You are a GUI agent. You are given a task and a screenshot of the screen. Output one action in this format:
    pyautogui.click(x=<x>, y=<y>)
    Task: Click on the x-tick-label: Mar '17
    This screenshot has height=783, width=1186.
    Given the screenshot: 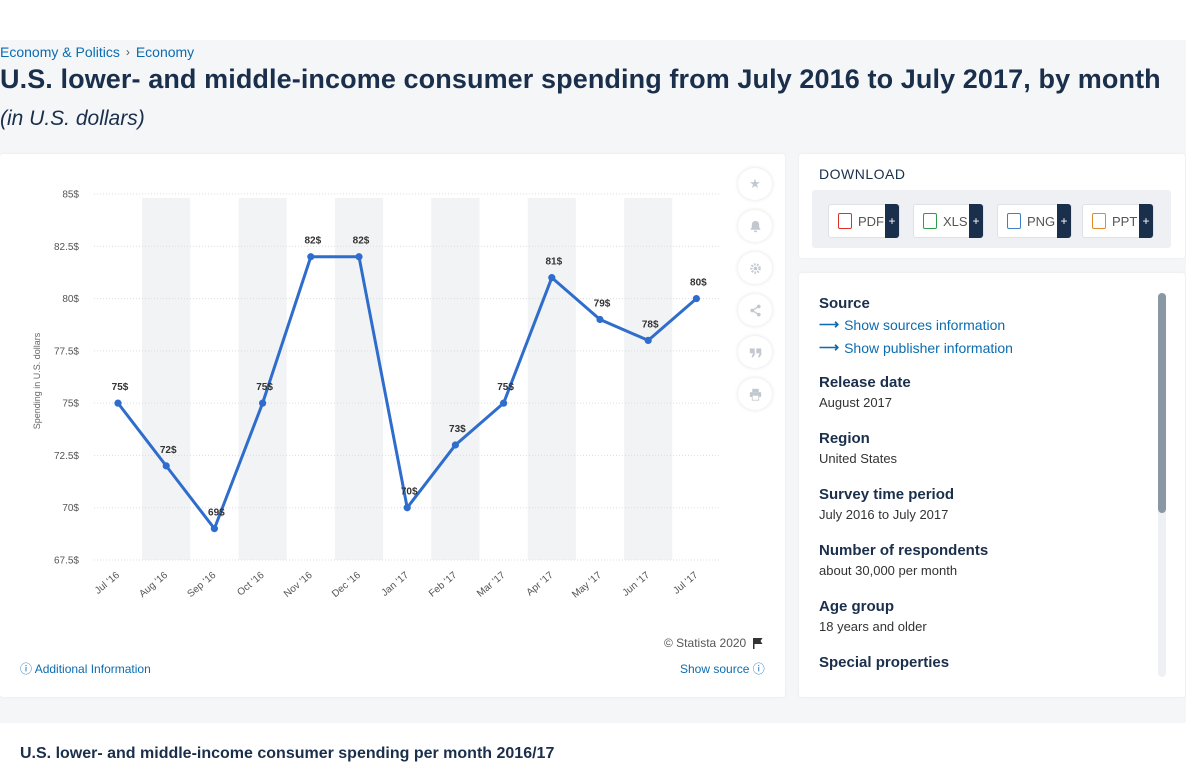 What is the action you would take?
    pyautogui.click(x=491, y=585)
    